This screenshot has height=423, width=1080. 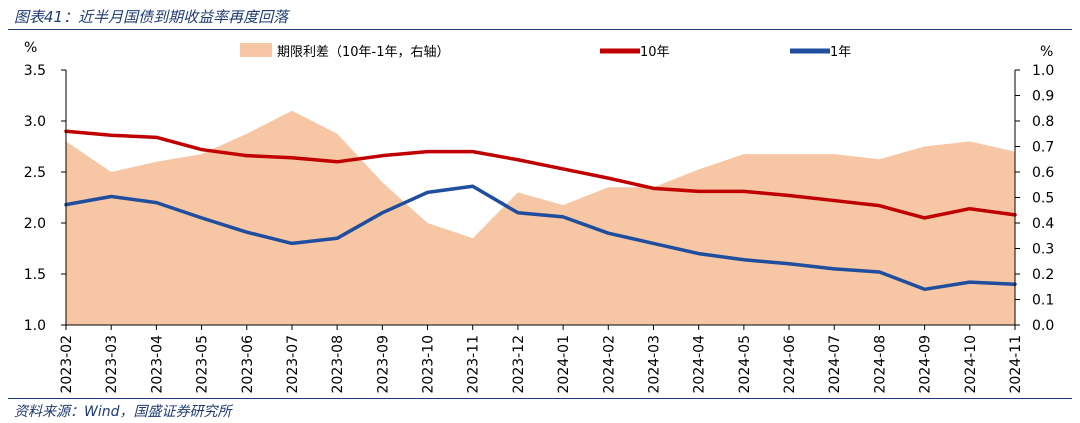 What do you see at coordinates (564, 364) in the screenshot?
I see `x-tick-label: 2024-01` at bounding box center [564, 364].